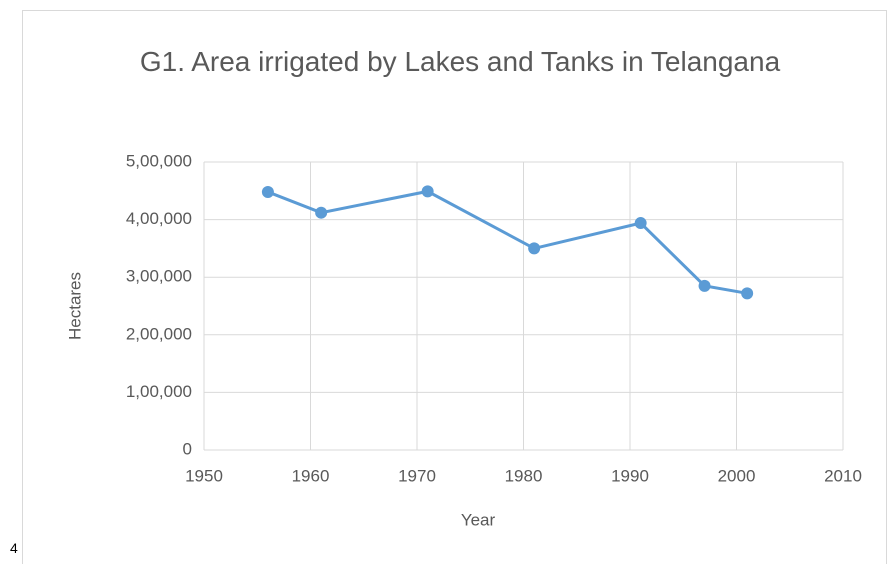 The width and height of the screenshot is (888, 564). Describe the element at coordinates (204, 475) in the screenshot. I see `x-tick-label: 1950` at that location.